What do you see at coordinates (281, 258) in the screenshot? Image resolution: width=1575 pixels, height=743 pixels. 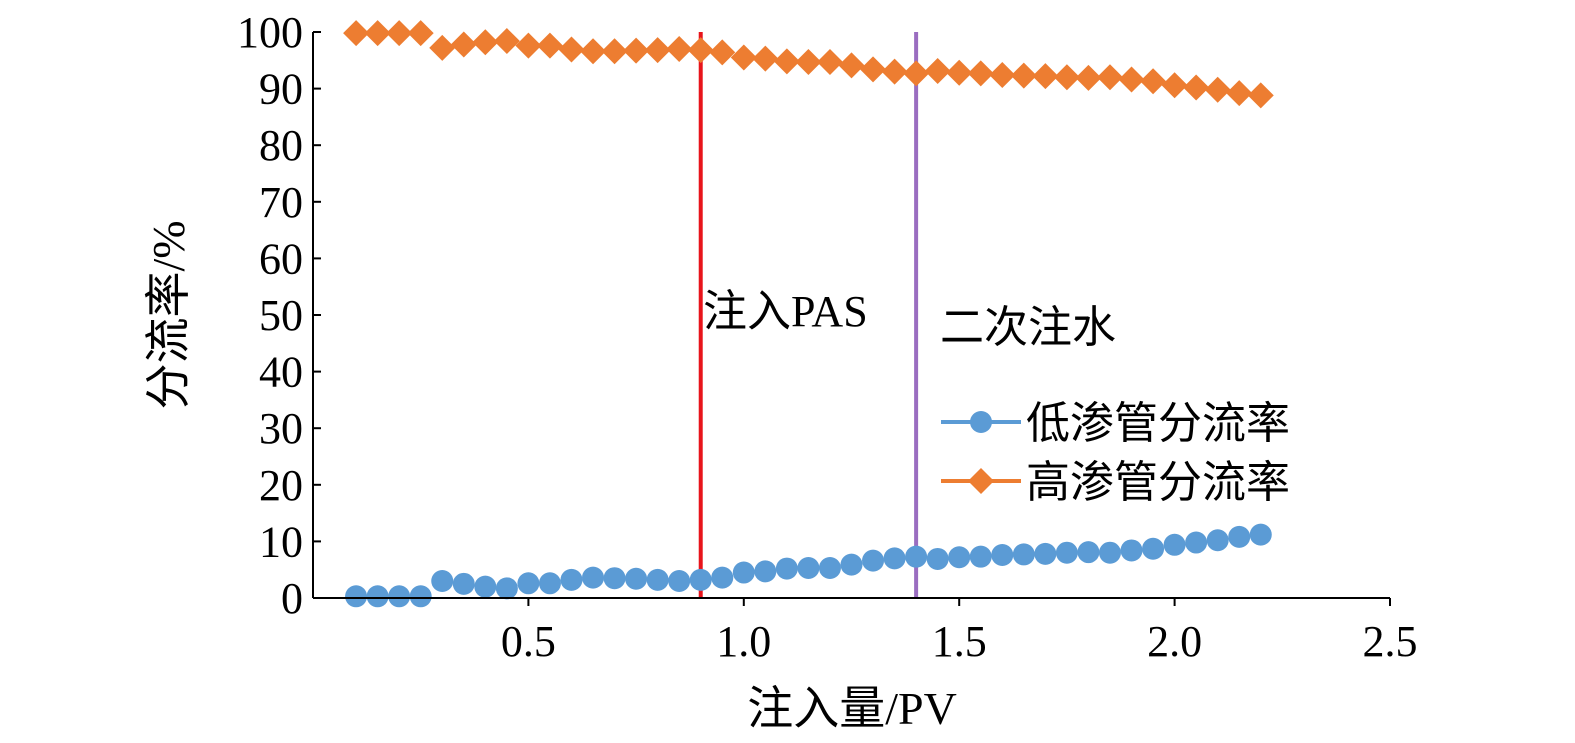 I see `y-tick-label-60: 60` at bounding box center [281, 258].